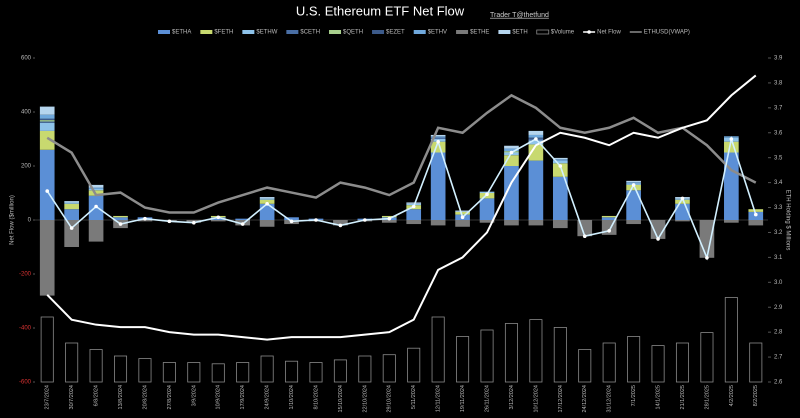 This screenshot has height=418, width=800. Describe the element at coordinates (667, 33) in the screenshot. I see `legend-label: ETHUSD(VWAP)` at that location.